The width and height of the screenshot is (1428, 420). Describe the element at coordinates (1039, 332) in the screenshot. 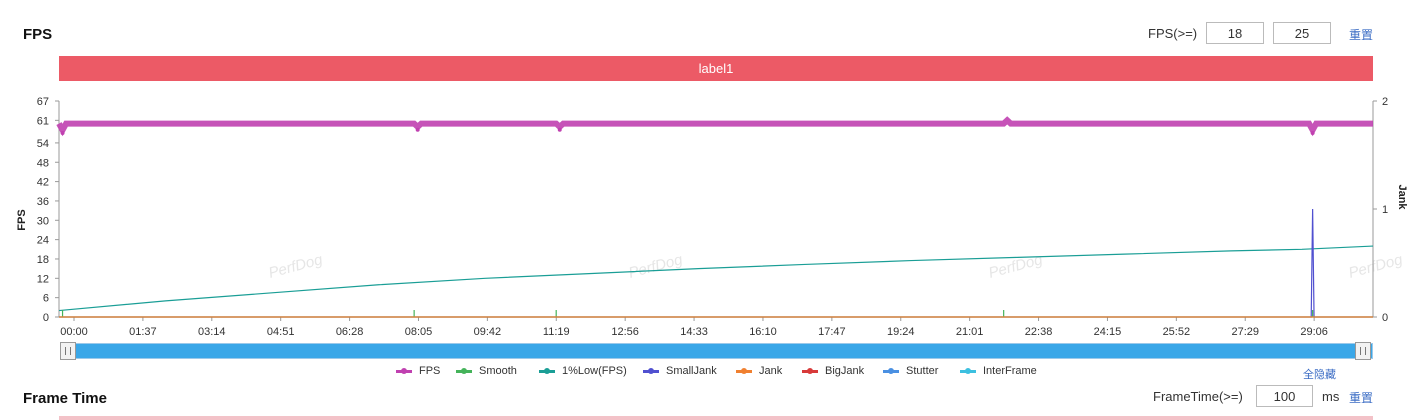

I see `x-tick-label: 22:38` at that location.